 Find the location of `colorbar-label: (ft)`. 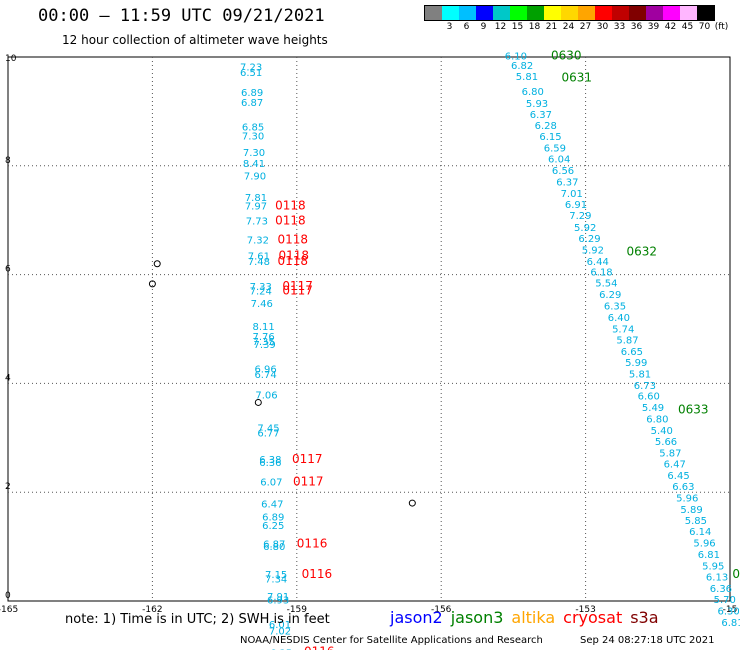

colorbar-label: (ft) is located at coordinates (721, 27).